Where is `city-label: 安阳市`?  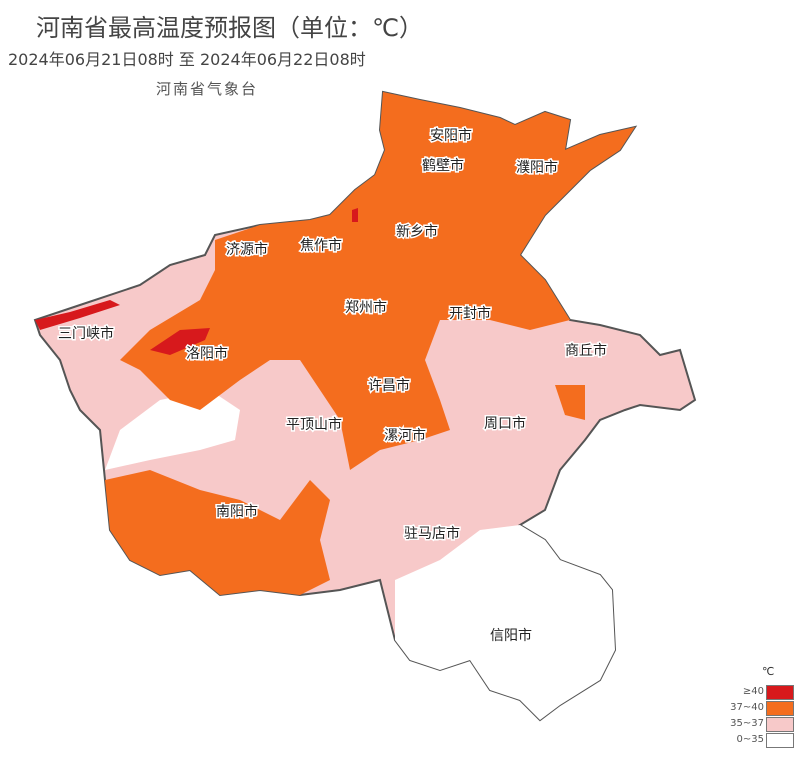 city-label: 安阳市 is located at coordinates (451, 135).